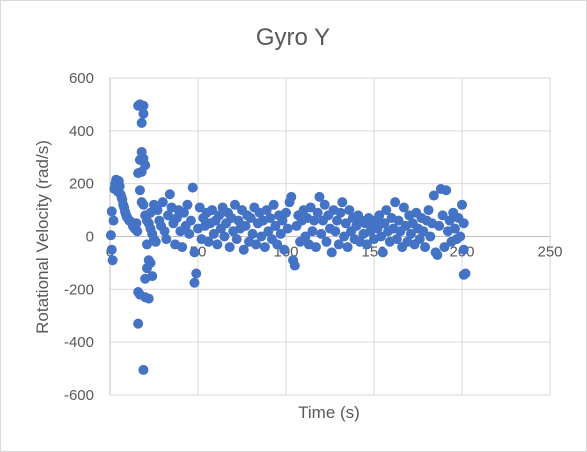 This screenshot has height=452, width=587. What do you see at coordinates (81, 78) in the screenshot?
I see `y-tick-label: 600` at bounding box center [81, 78].